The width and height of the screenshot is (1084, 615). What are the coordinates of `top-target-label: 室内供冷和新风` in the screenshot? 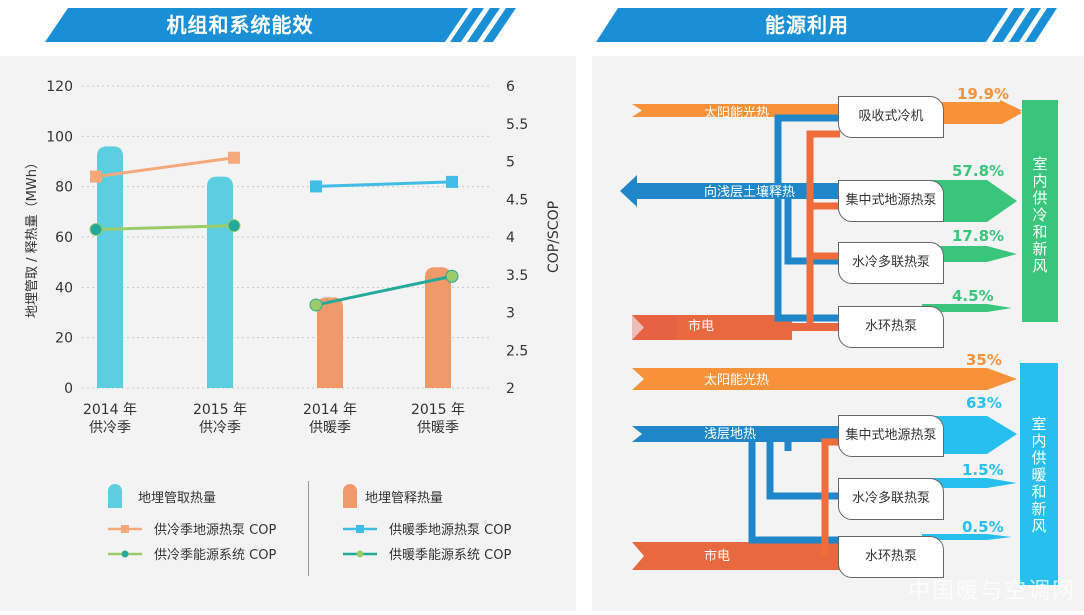 It's located at (1040, 215).